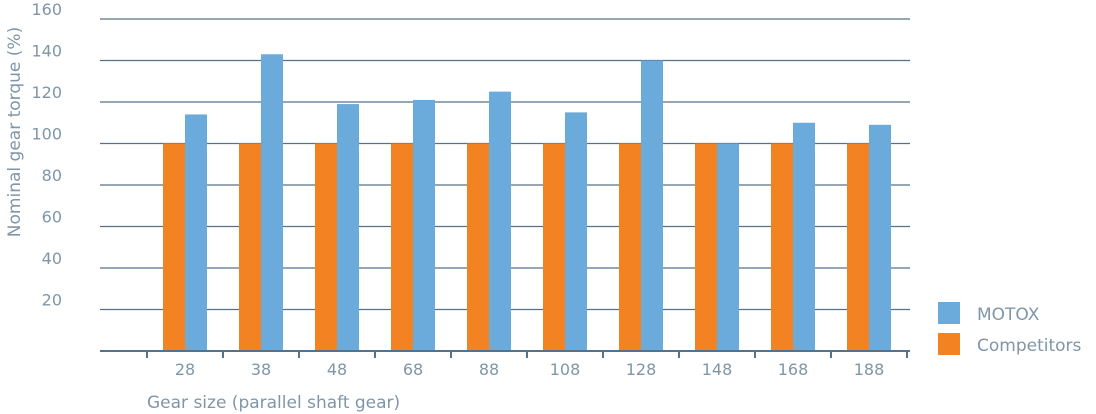 The width and height of the screenshot is (1096, 414). I want to click on legend: MOTOX Competitors, so click(1010, 329).